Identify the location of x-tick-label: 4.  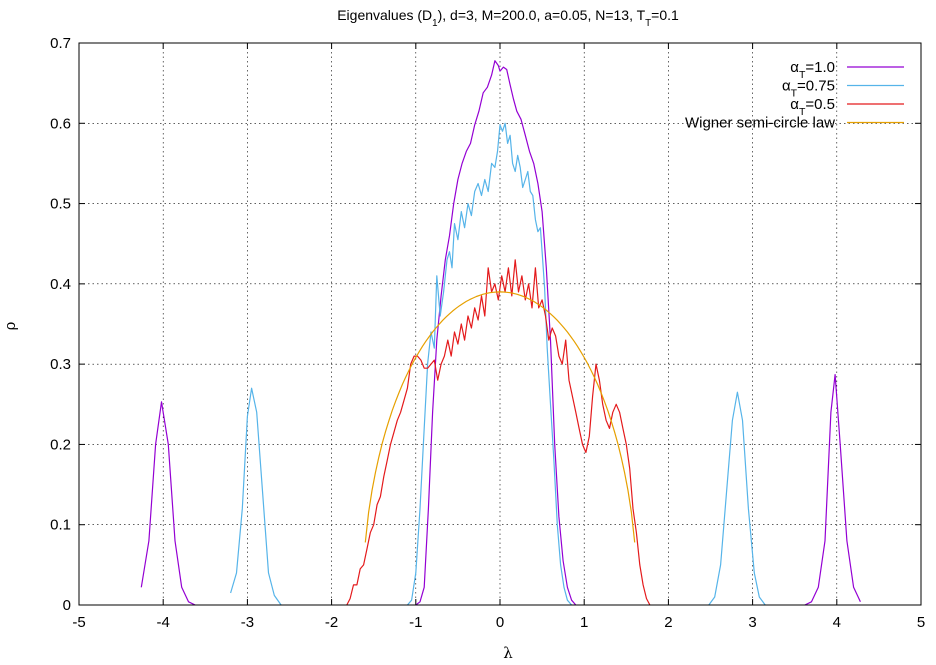
(837, 622).